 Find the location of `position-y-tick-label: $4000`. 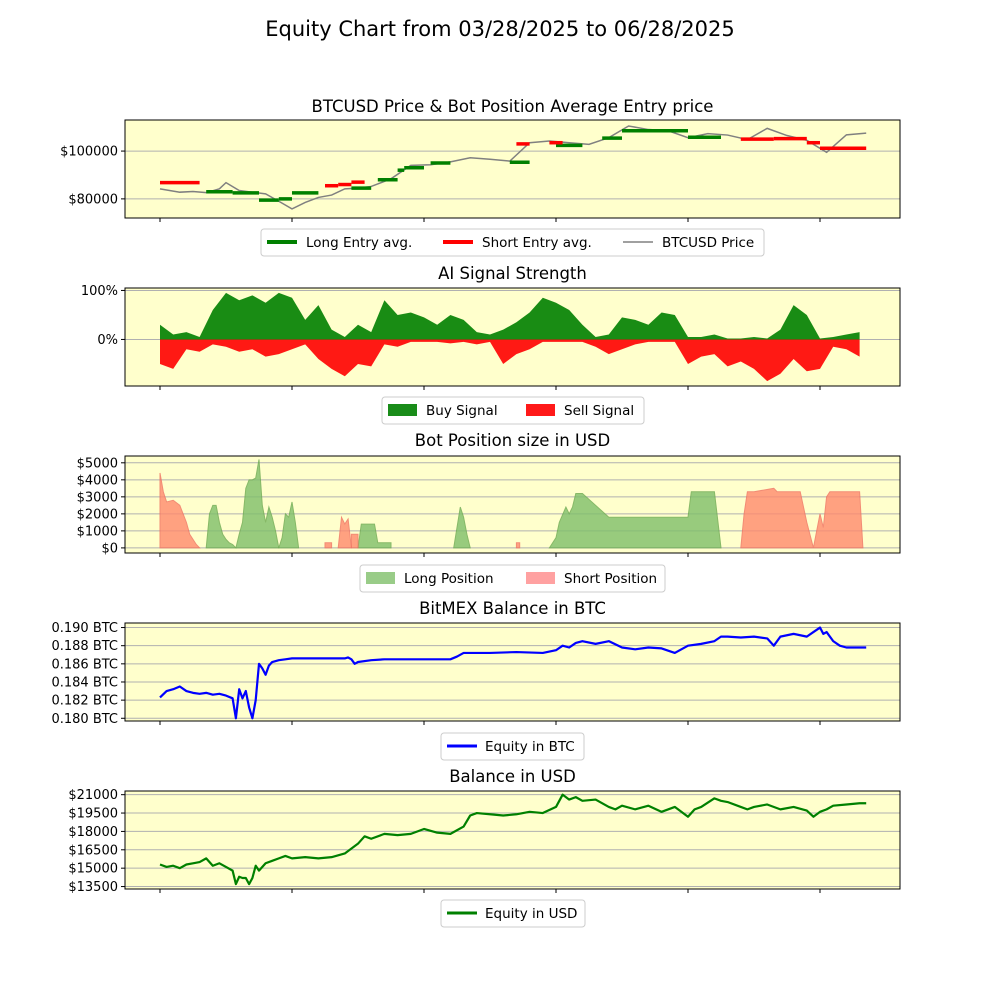

position-y-tick-label: $4000 is located at coordinates (97, 480).